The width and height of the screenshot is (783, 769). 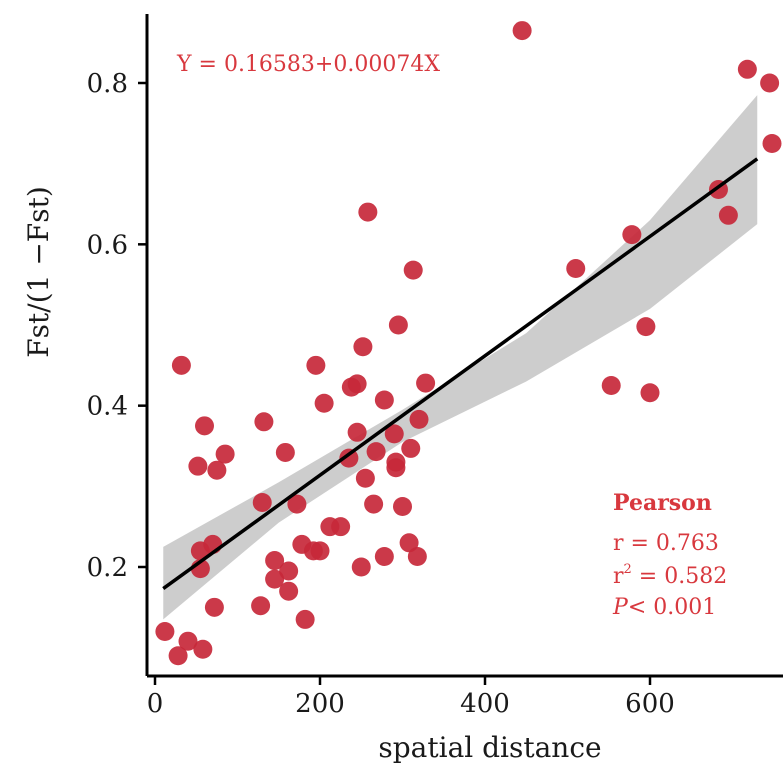 I want to click on stats-box: Pearson r = 0.763 r2 = 0.582 P< 0.001, so click(x=669, y=555).